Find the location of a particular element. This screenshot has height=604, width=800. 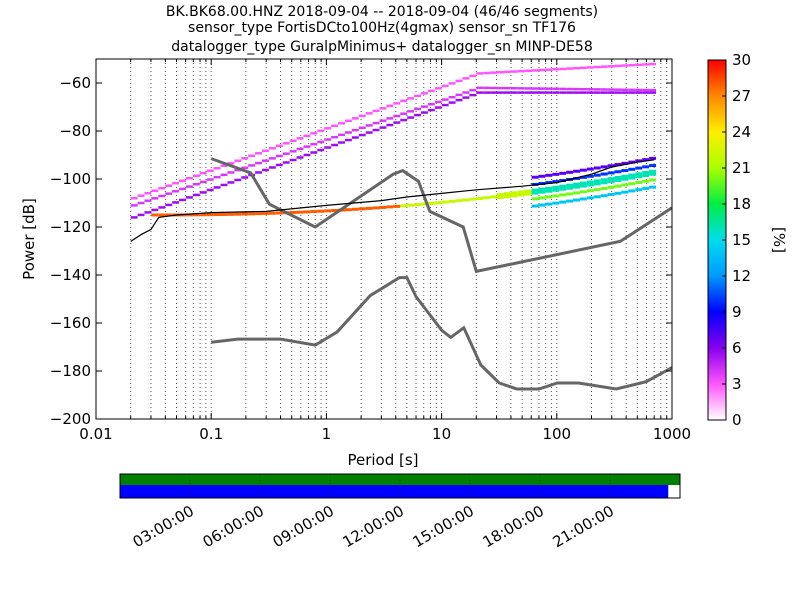

timeline-tick-label: 21:00:00 is located at coordinates (583, 526).